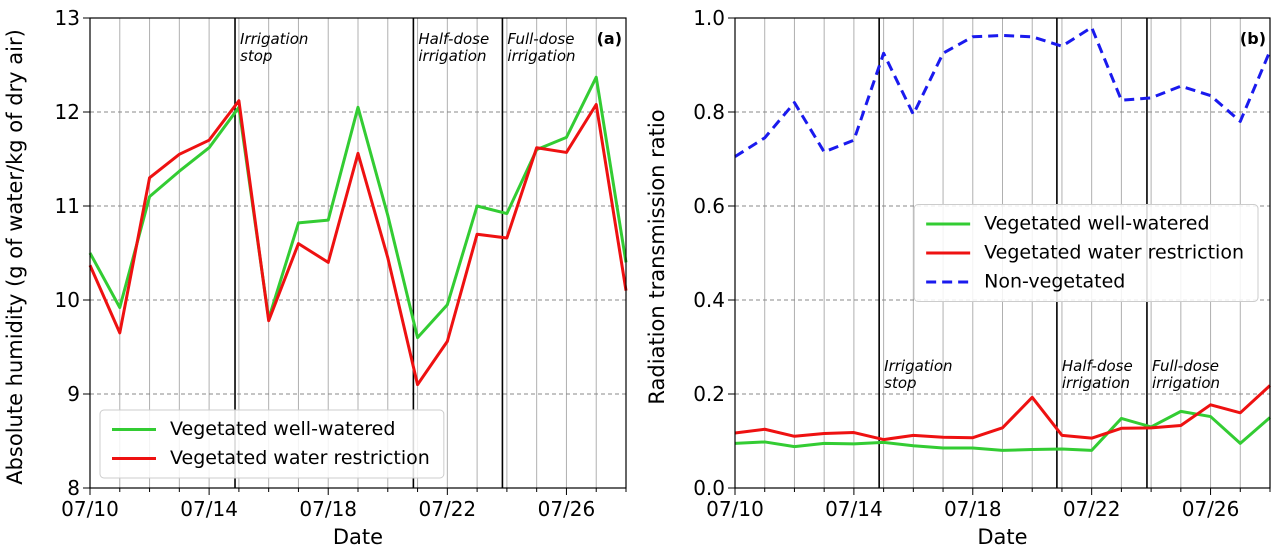  What do you see at coordinates (709, 394) in the screenshot?
I see `y-tick-label: 0.2` at bounding box center [709, 394].